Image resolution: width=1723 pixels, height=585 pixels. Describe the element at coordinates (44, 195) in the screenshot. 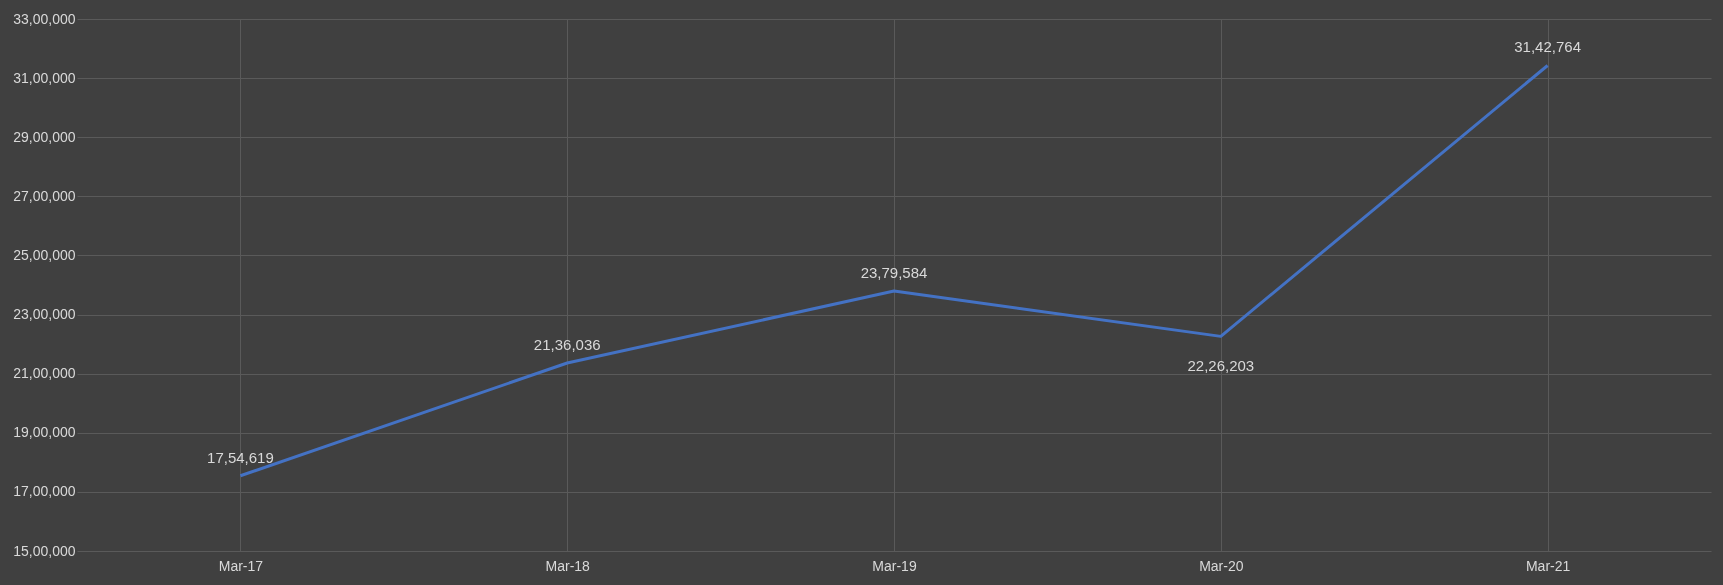

I see `y-tick-label: 27,00,000` at that location.